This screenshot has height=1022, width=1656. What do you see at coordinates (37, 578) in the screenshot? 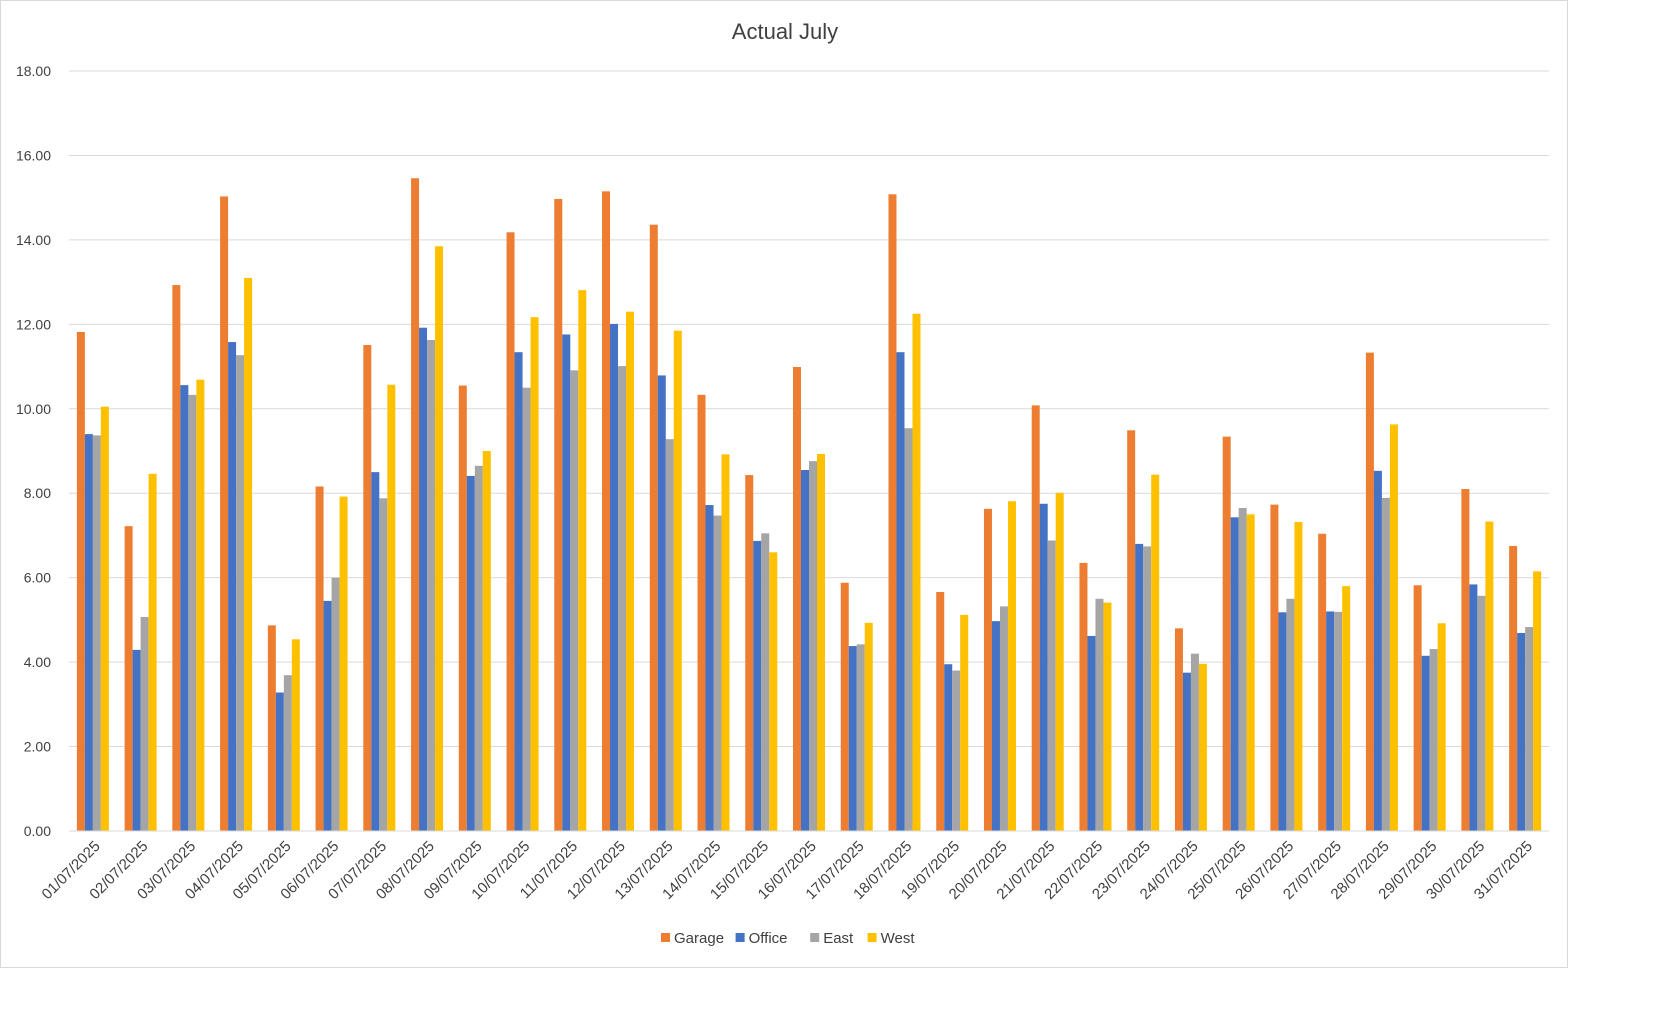
I see `y-tick-label: 6.00` at bounding box center [37, 578].